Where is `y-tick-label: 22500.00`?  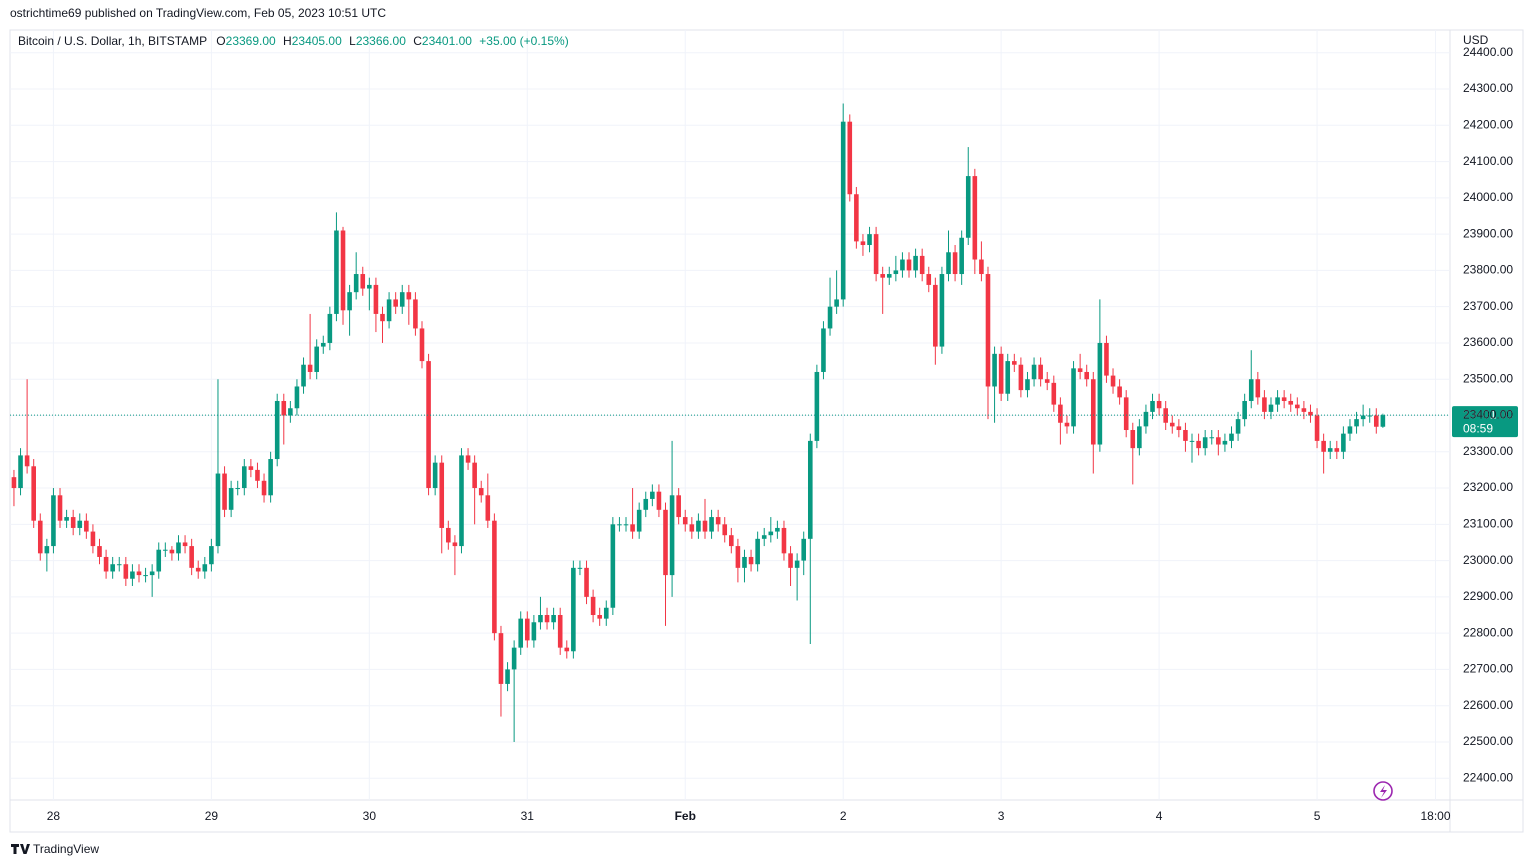 y-tick-label: 22500.00 is located at coordinates (1488, 741).